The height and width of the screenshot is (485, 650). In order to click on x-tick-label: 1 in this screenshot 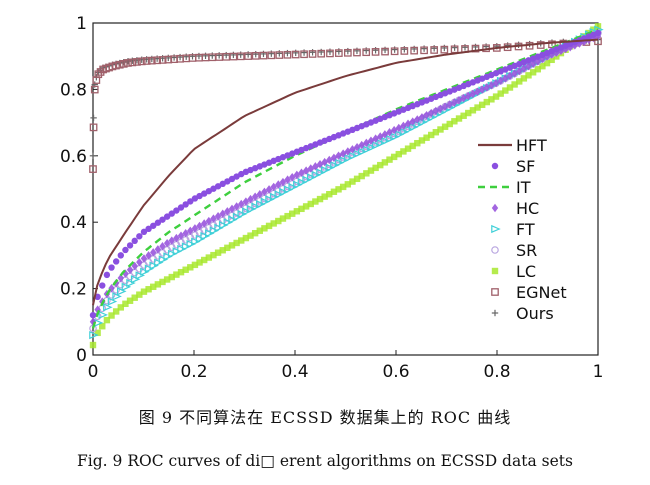, I will do `click(598, 372)`.